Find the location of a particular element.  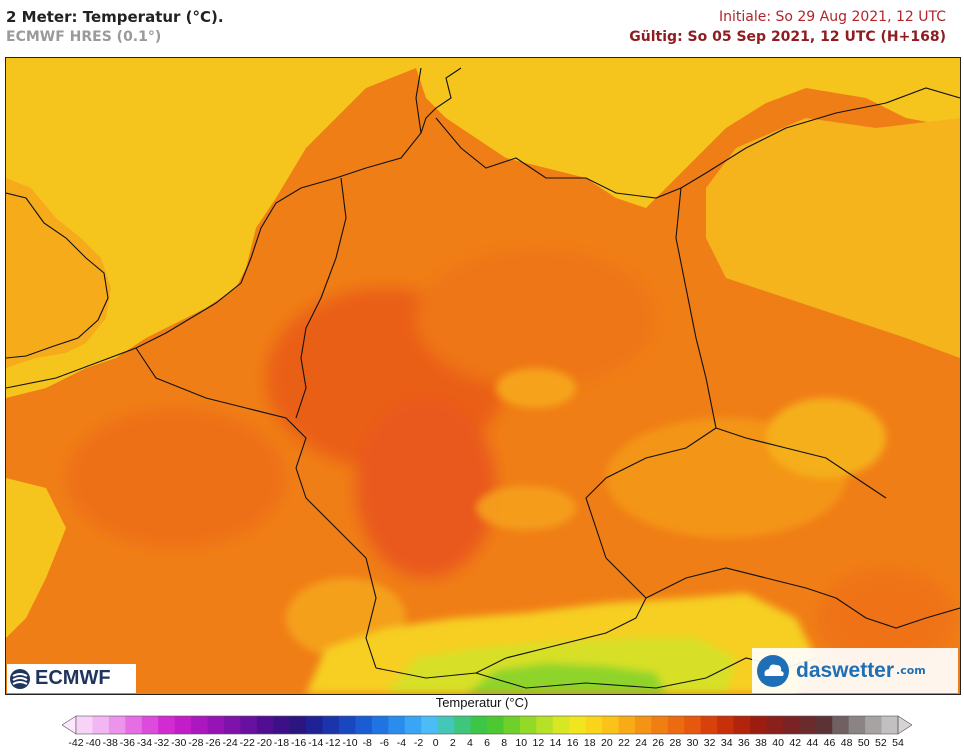

daswetter-logo: daswetter .com is located at coordinates (855, 670).